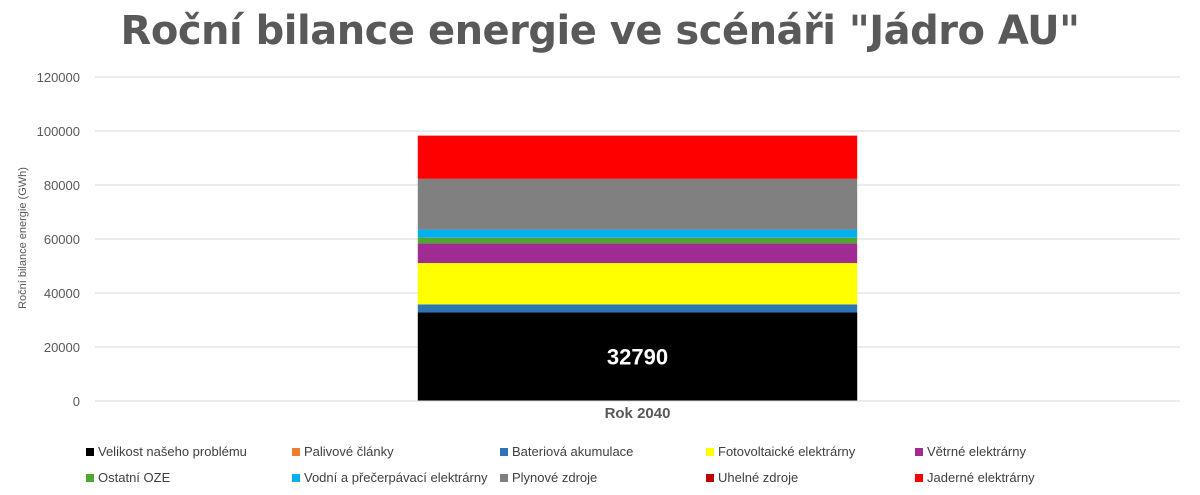  What do you see at coordinates (62, 239) in the screenshot?
I see `y-tick-label: 60000` at bounding box center [62, 239].